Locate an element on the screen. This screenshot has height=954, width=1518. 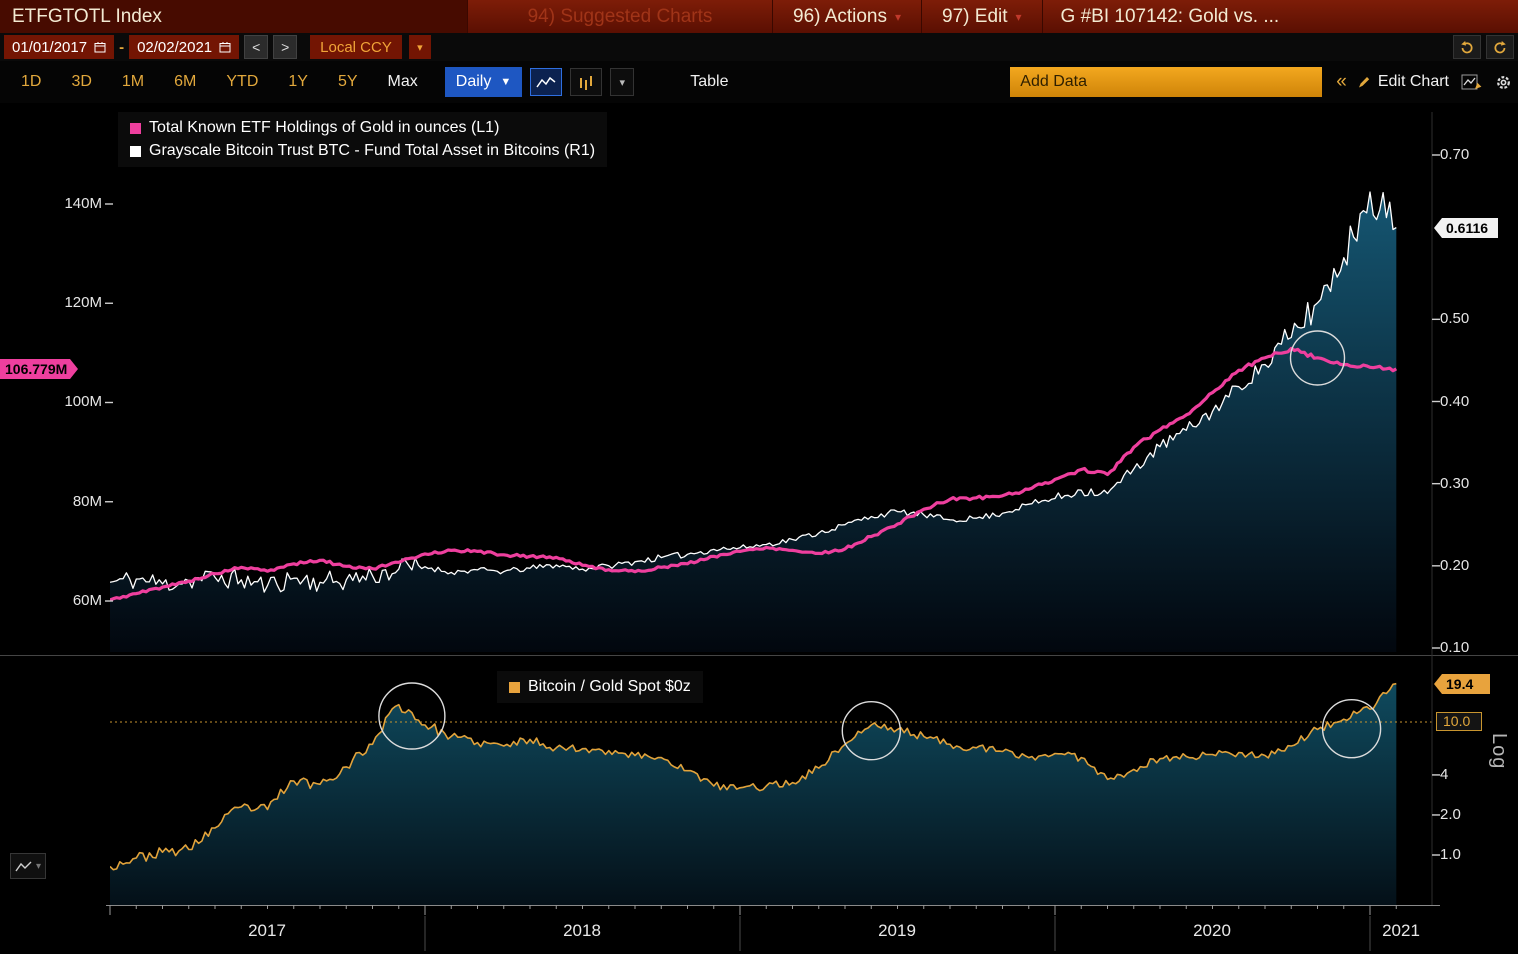
grayscale-btc-last-value-badge: 0.6116 is located at coordinates (1466, 228).